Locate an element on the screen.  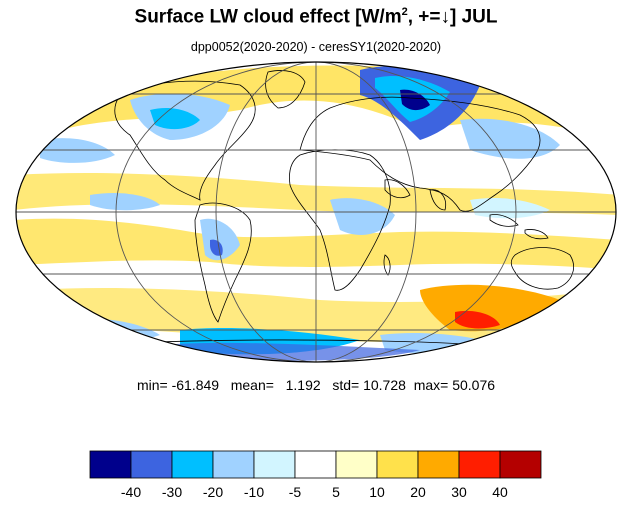
colorbar-tick-label: -10 is located at coordinates (254, 492).